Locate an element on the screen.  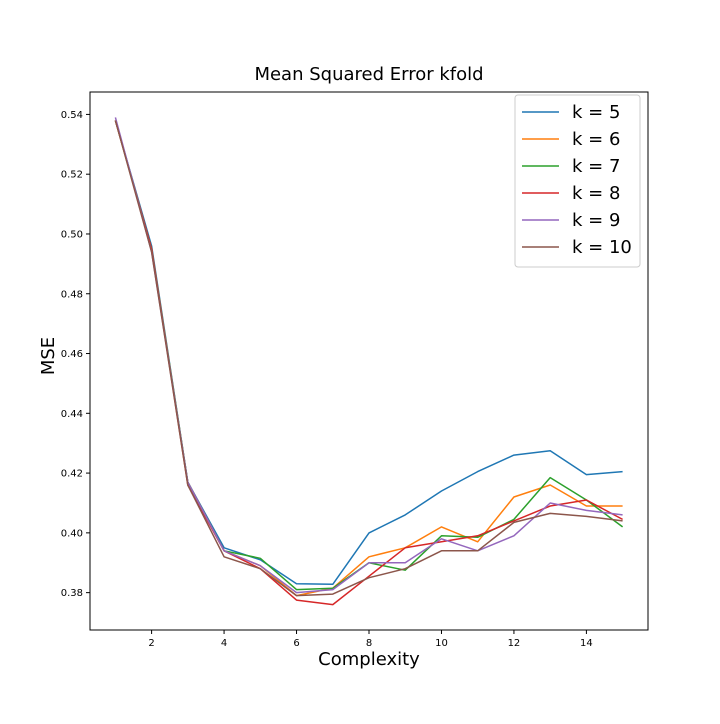
y-axis-ticks: 0.38 0.40 0.42 0.44 0.46 0.48 0.50 0.52 0.54 is located at coordinates (75, 354).